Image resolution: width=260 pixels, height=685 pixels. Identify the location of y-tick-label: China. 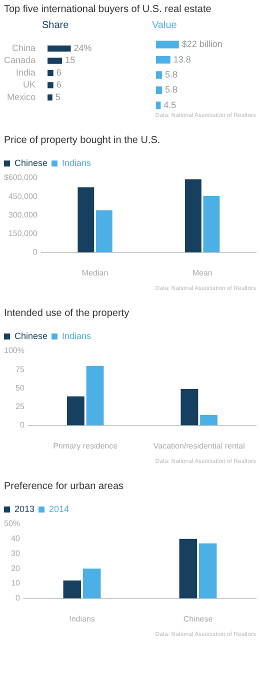
(24, 48).